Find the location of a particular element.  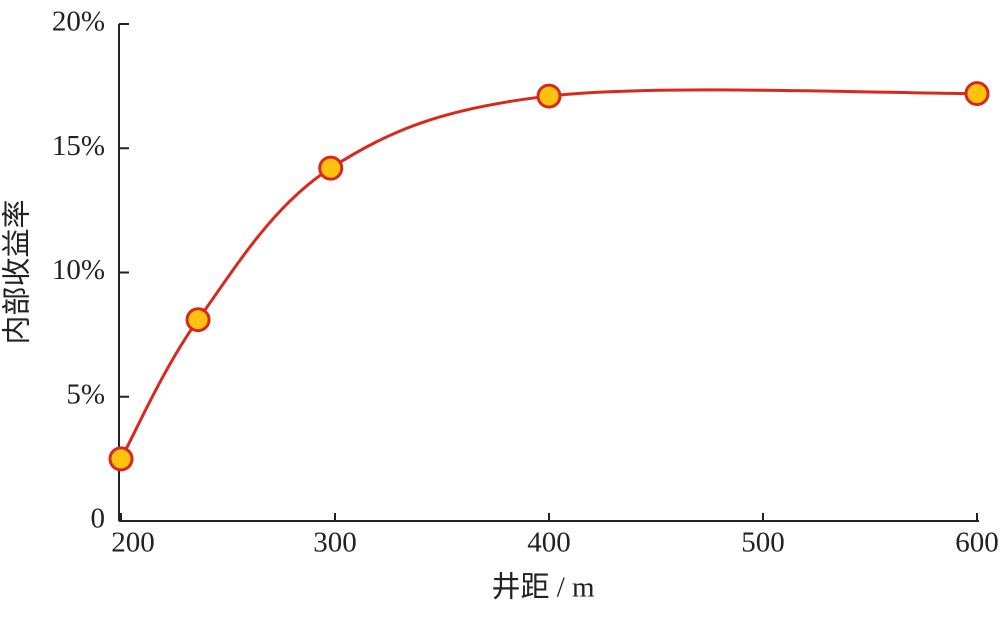

x-tick-label: 400 is located at coordinates (549, 543).